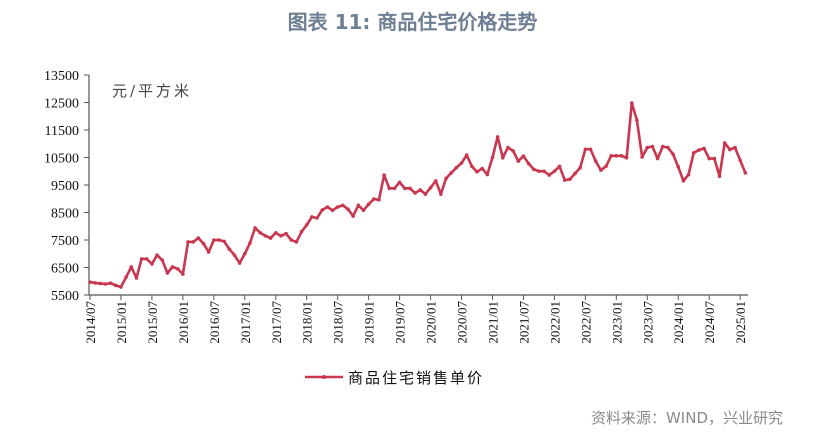 The width and height of the screenshot is (825, 437). Describe the element at coordinates (276, 322) in the screenshot. I see `x-tick-label: 2017/07` at that location.